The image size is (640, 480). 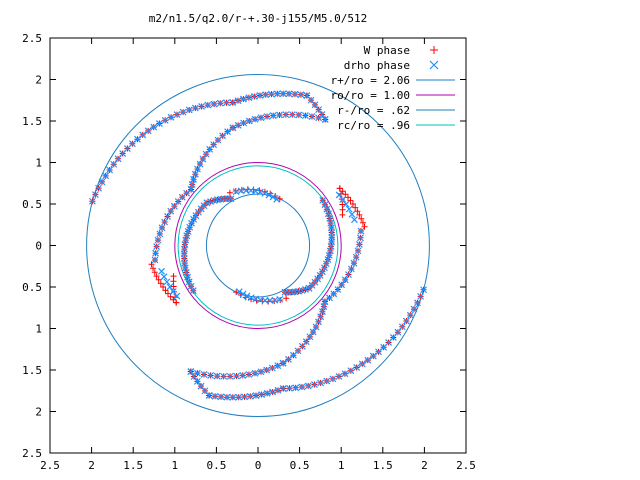 I want to click on chart-title: m2/n1.5/q2.0/r-+.30-j155/M5.0/512, so click(x=258, y=18).